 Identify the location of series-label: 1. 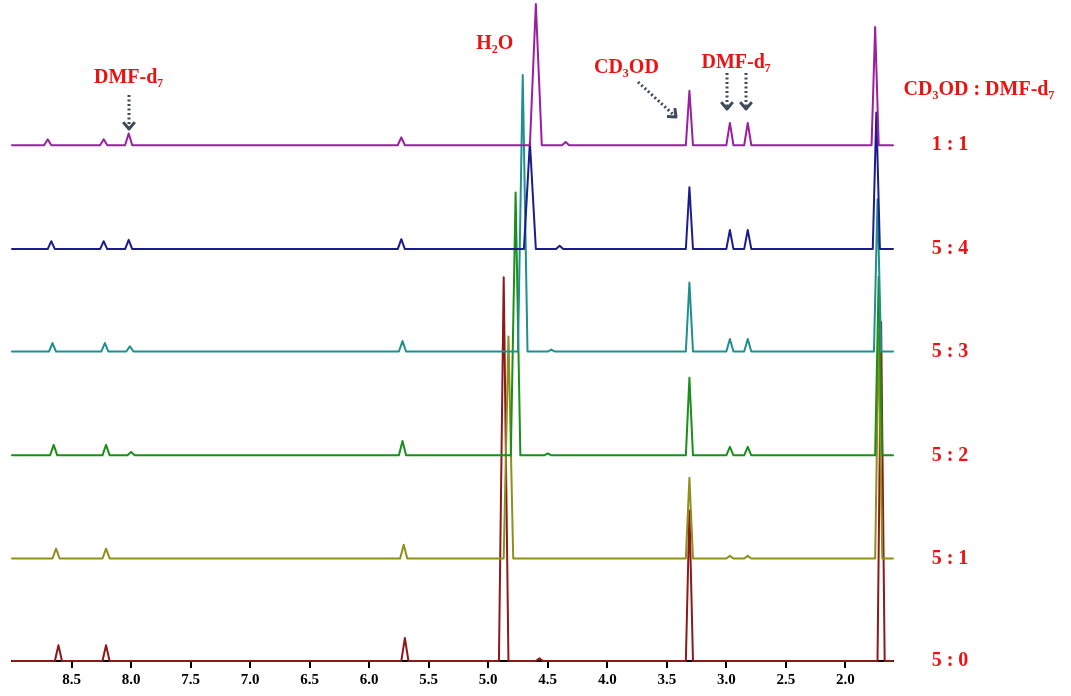
(950, 143).